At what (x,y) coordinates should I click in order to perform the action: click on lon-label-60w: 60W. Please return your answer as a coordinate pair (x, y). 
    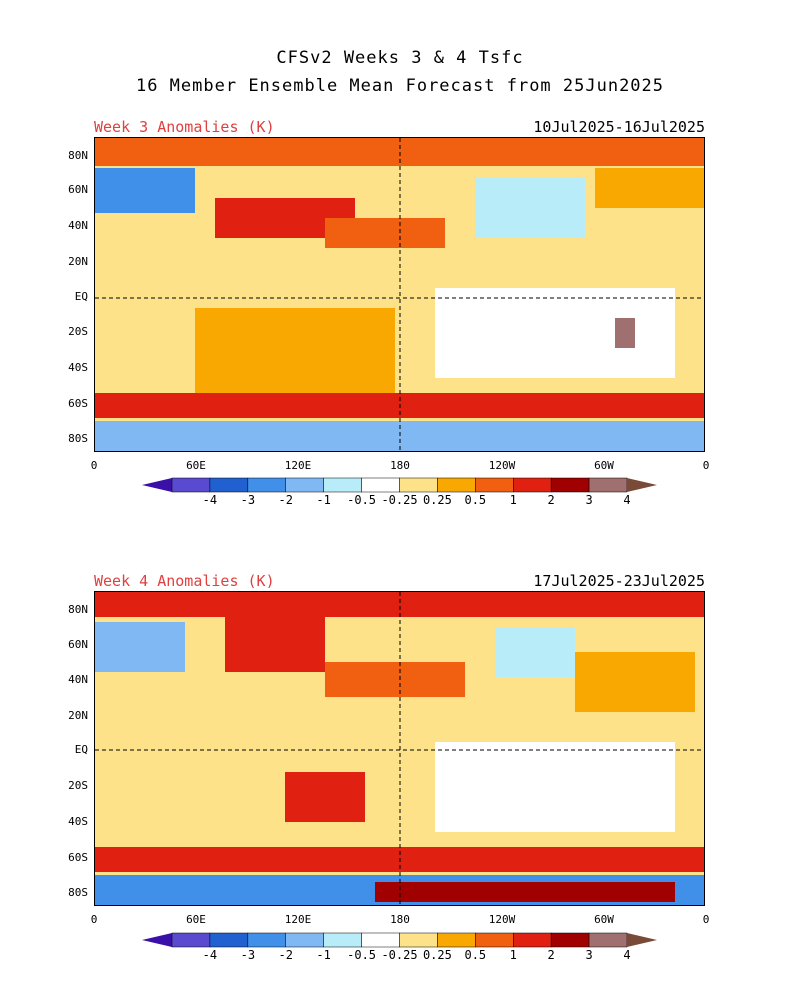
    Looking at the image, I should click on (604, 465).